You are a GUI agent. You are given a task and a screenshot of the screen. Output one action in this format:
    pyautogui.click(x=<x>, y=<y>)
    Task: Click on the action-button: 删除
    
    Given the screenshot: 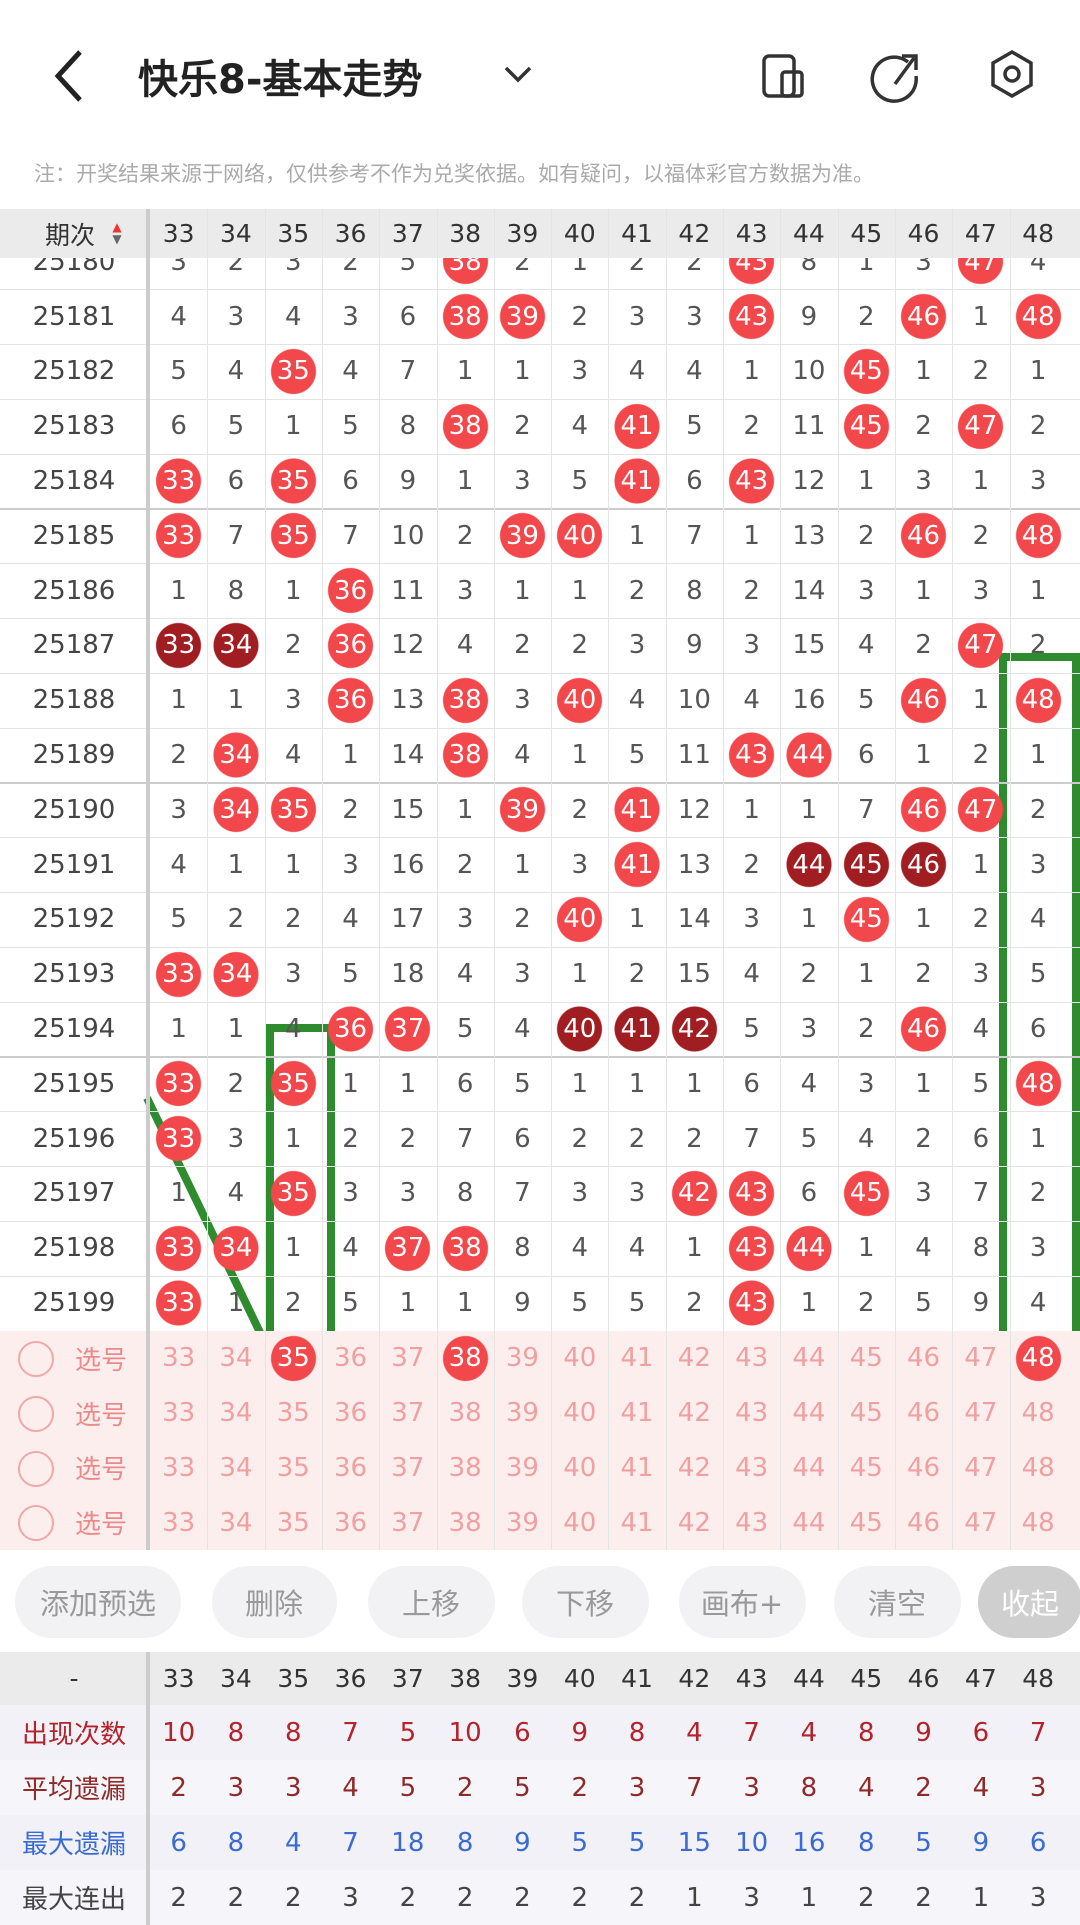 What is the action you would take?
    pyautogui.click(x=274, y=1602)
    